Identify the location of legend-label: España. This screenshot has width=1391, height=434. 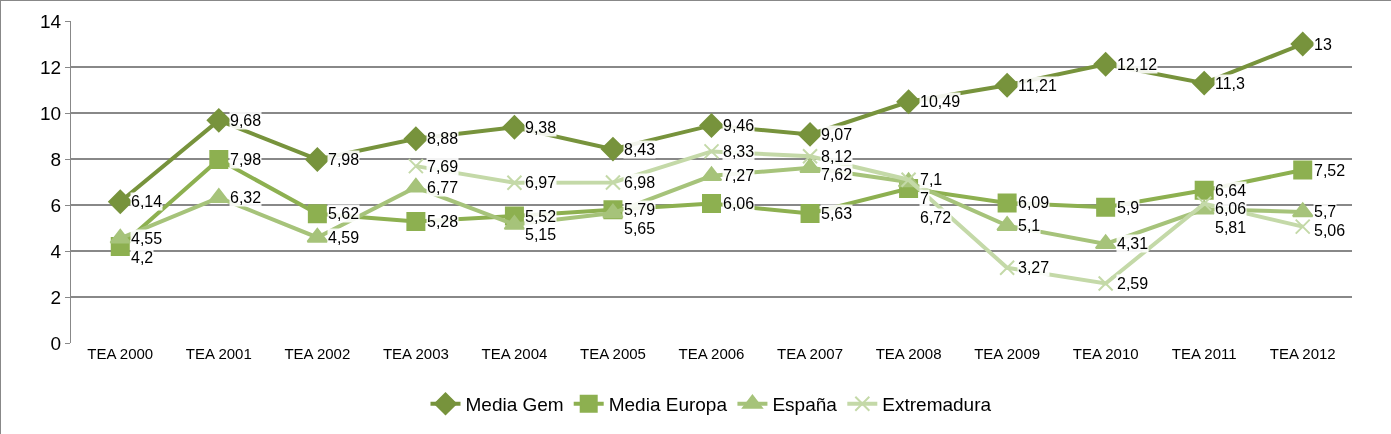
(805, 405).